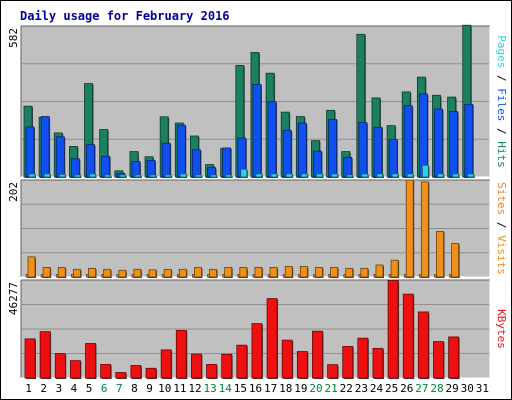 The width and height of the screenshot is (512, 400). What do you see at coordinates (134, 388) in the screenshot?
I see `x-tick-label-8: 8` at bounding box center [134, 388].